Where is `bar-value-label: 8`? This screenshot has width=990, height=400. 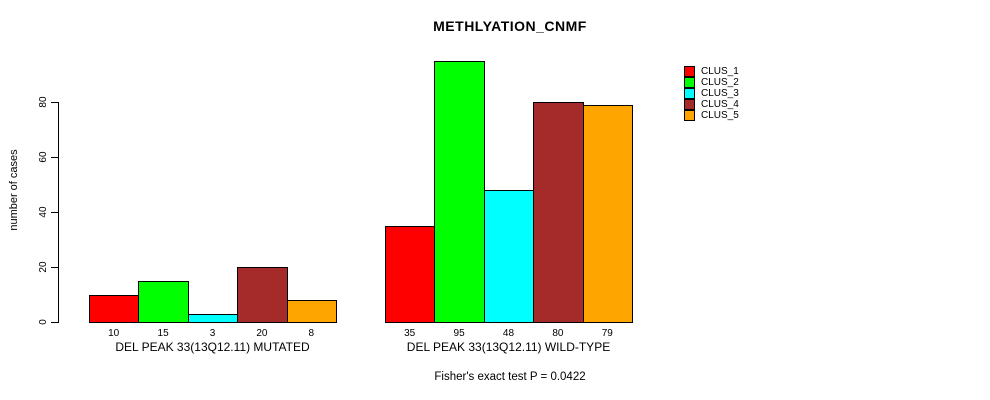 bar-value-label: 8 is located at coordinates (311, 333).